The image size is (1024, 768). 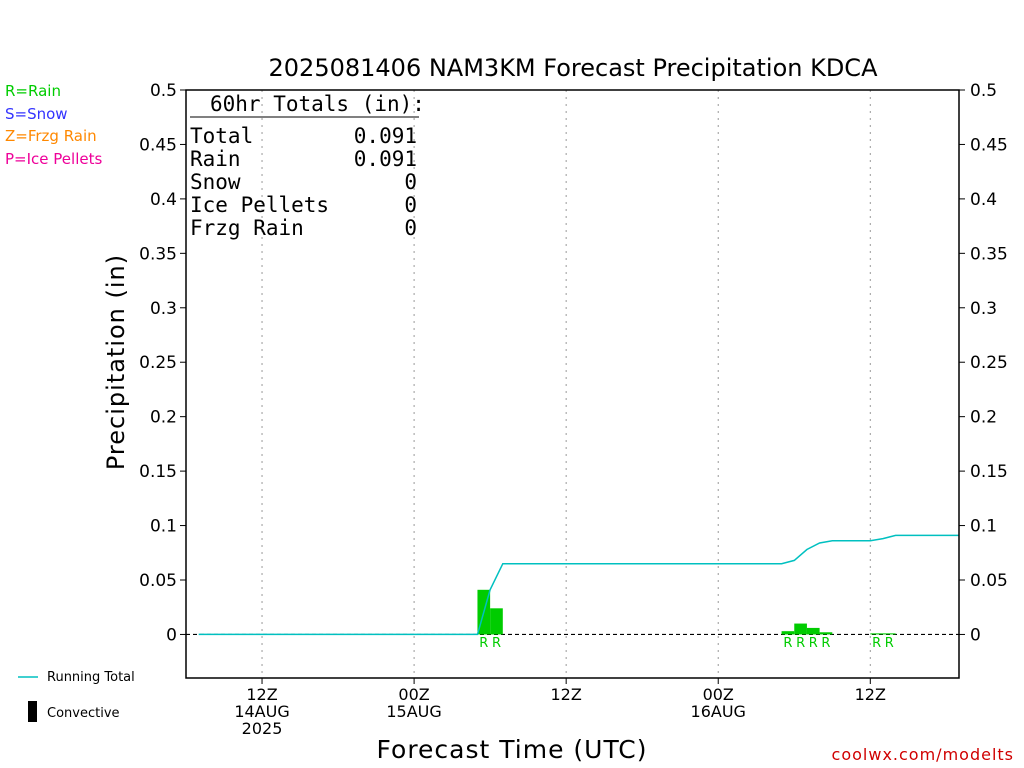 I want to click on totals-value-ice-pellets: 0, so click(x=410, y=205).